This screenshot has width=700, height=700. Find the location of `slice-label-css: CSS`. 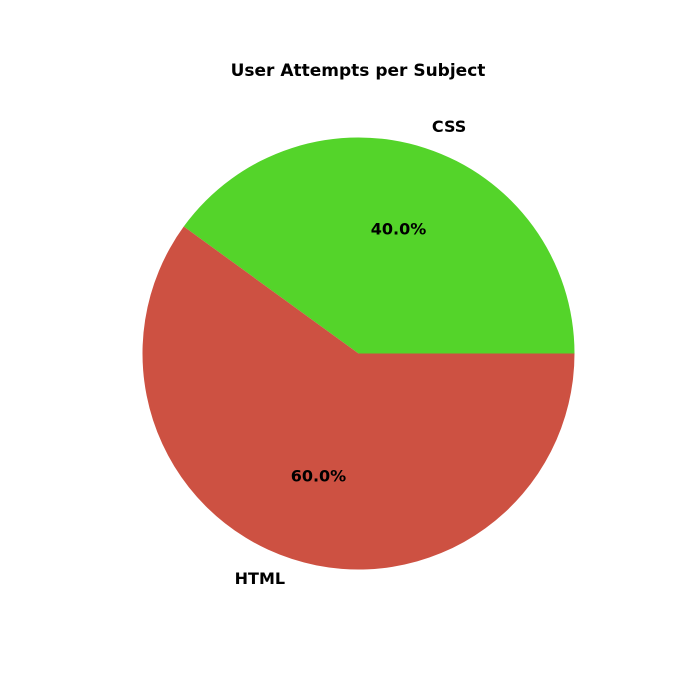

slice-label-css: CSS is located at coordinates (449, 126).